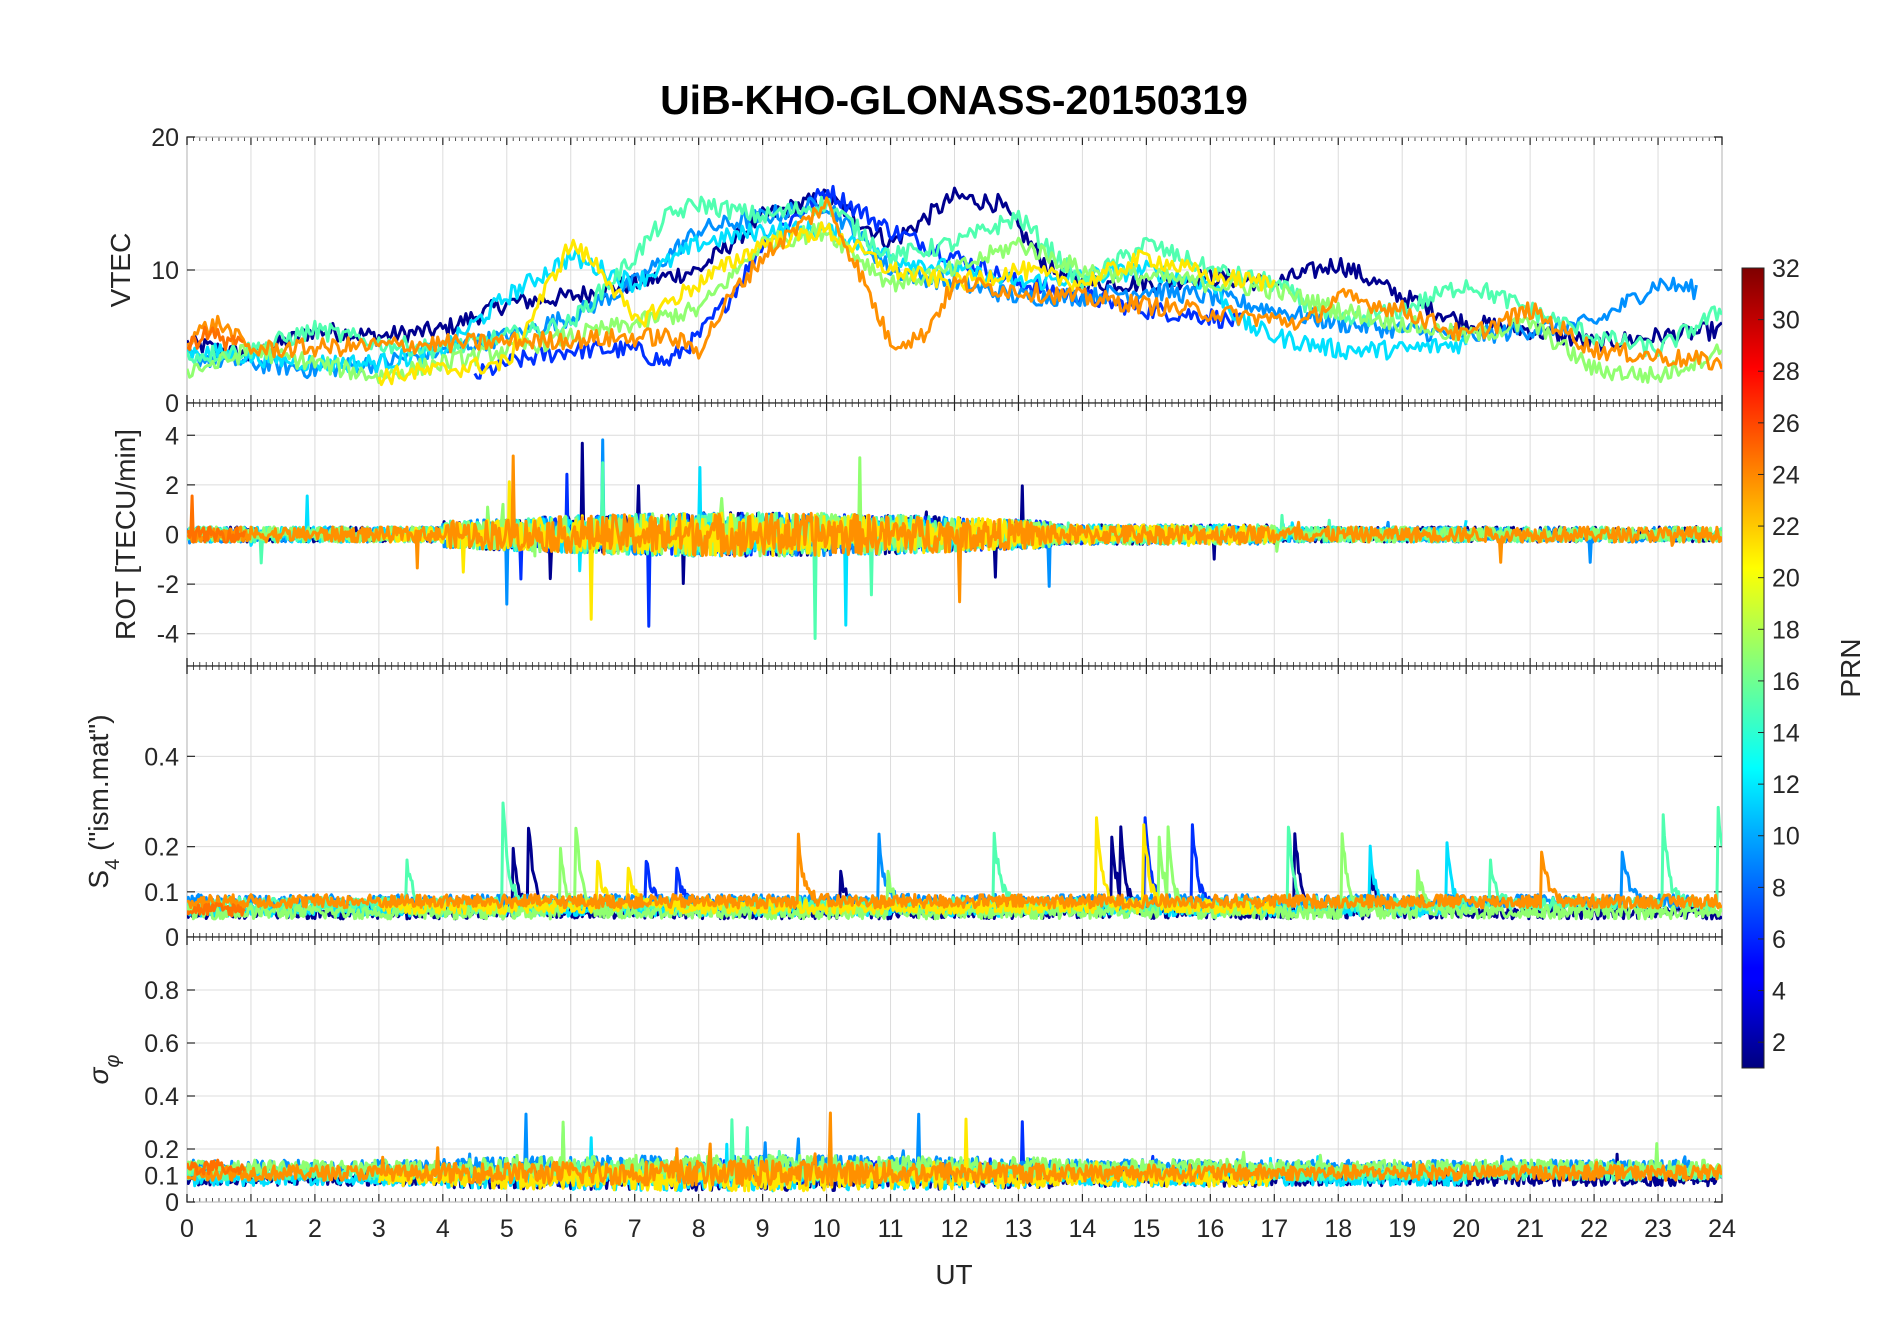  I want to click on y-axis-label-rot: ROT [TECU/min], so click(125, 534).